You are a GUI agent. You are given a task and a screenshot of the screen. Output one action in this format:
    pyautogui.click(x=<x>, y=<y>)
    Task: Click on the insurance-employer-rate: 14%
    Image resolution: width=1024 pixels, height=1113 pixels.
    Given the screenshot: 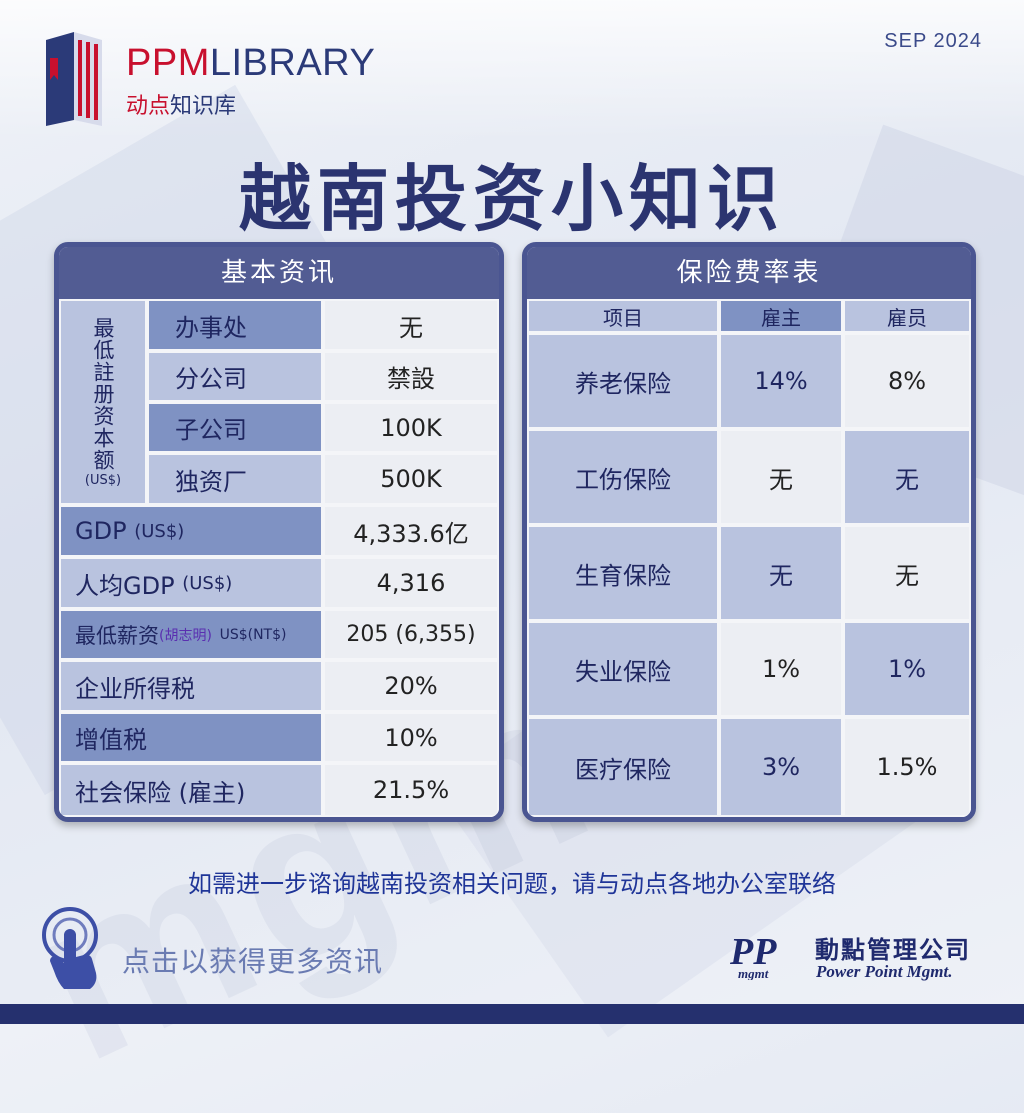 What is the action you would take?
    pyautogui.click(x=781, y=381)
    